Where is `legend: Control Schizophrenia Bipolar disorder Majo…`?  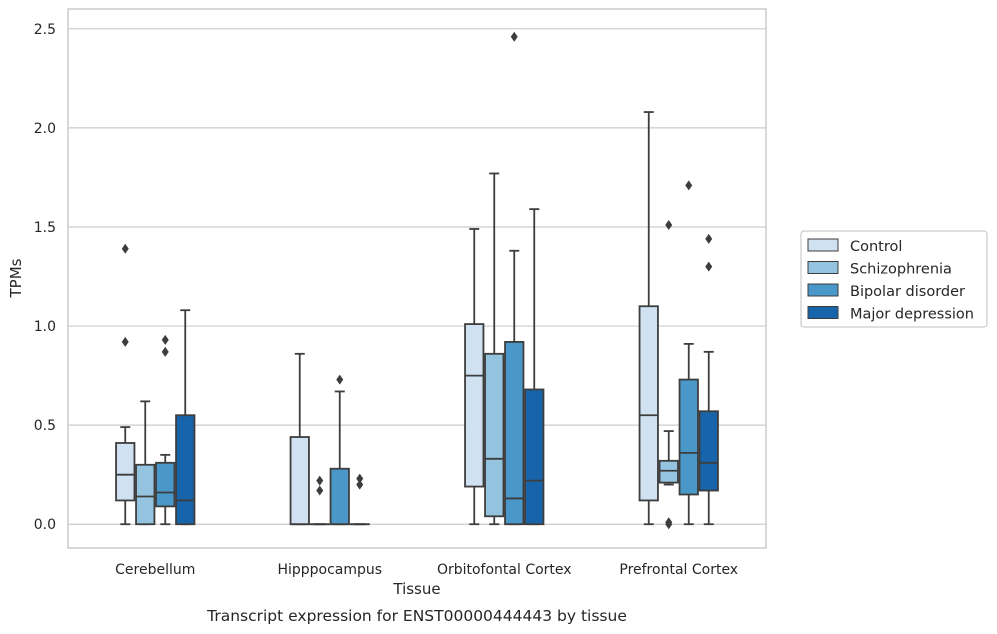
legend: Control Schizophrenia Bipolar disorder Majo… is located at coordinates (894, 279).